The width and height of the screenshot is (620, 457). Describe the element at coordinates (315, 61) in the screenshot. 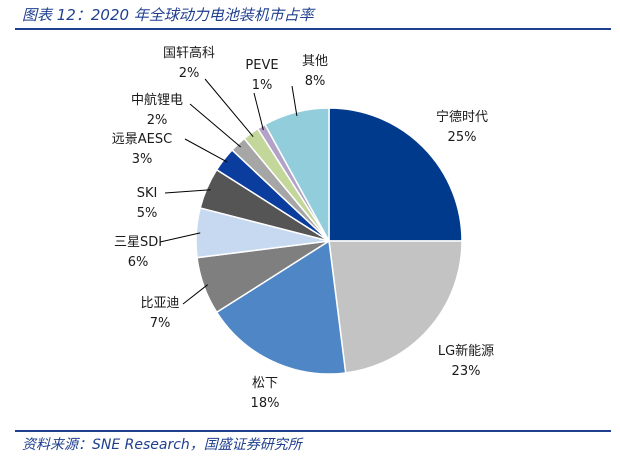

I see `slice-name-label: 其他` at that location.